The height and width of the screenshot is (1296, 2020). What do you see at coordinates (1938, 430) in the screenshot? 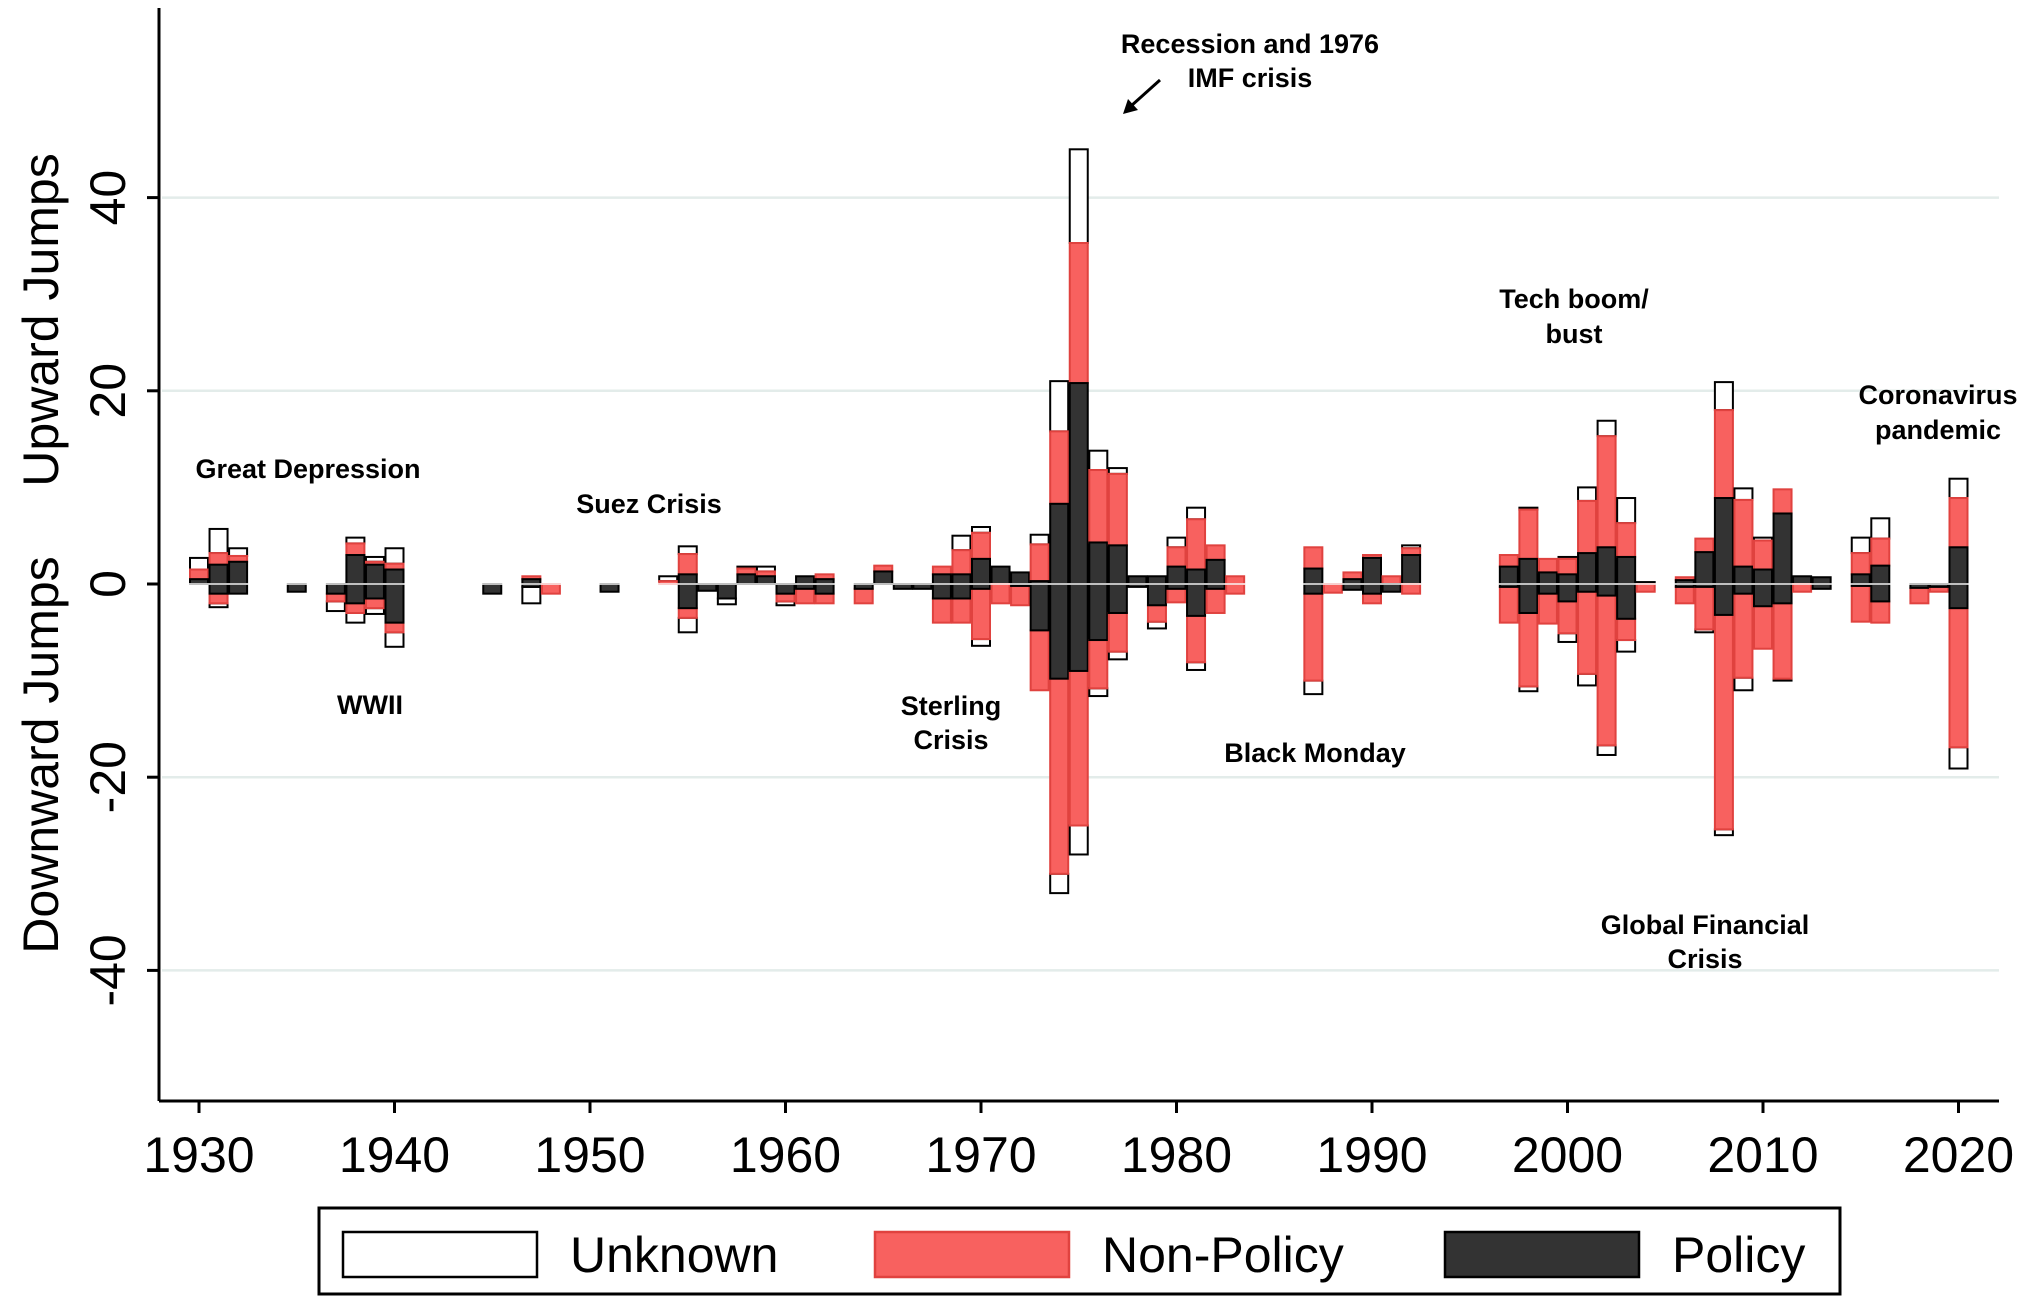
I see `annotation-covid-line2: pandemic` at bounding box center [1938, 430].